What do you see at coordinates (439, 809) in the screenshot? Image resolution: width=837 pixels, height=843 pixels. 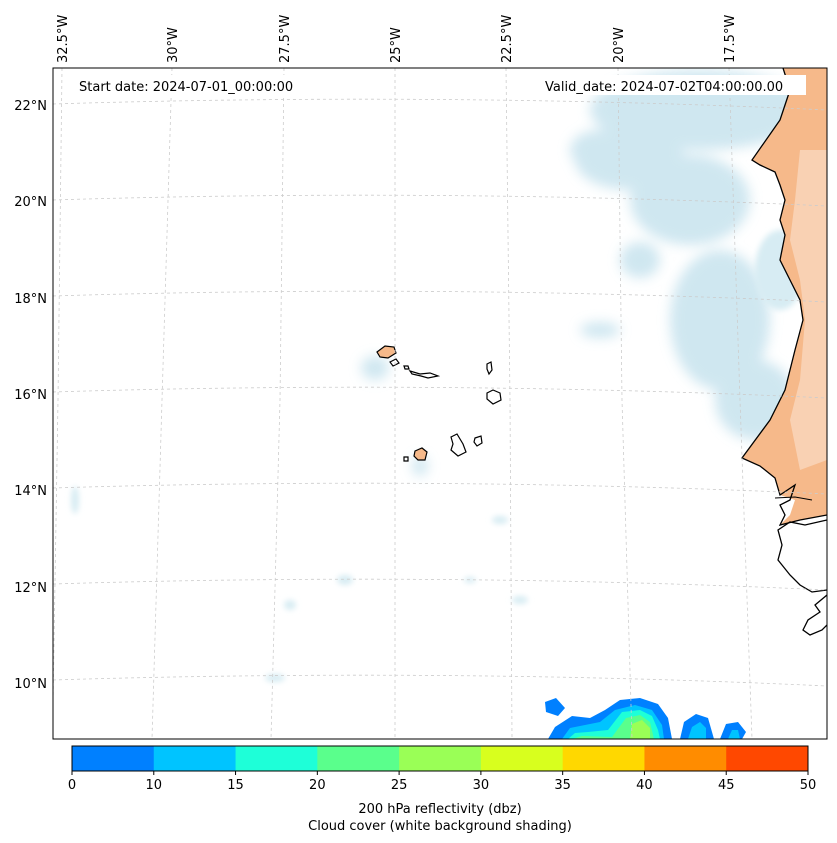 I see `colorbar-label-line1: 200 hPa reflectivity (dbz)` at bounding box center [439, 809].